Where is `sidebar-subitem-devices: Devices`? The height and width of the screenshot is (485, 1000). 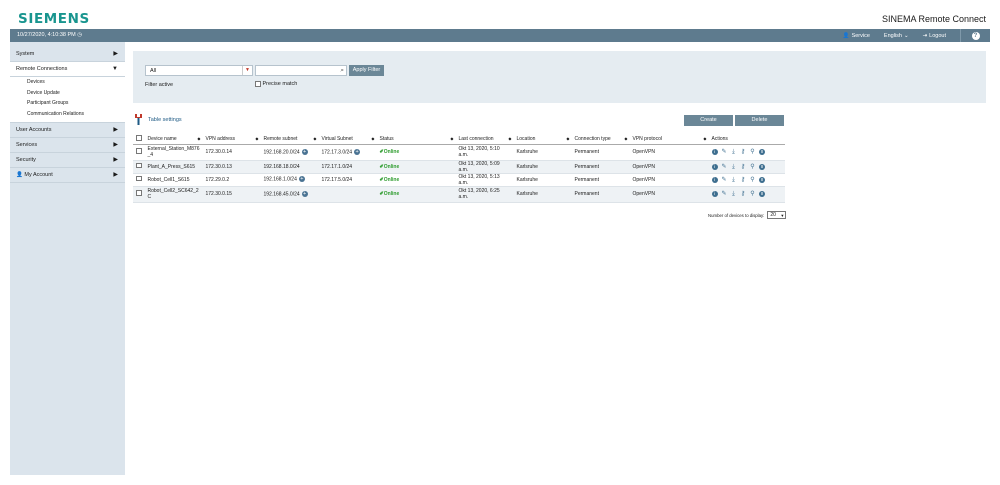
sidebar-subitem-devices: Devices is located at coordinates (36, 82).